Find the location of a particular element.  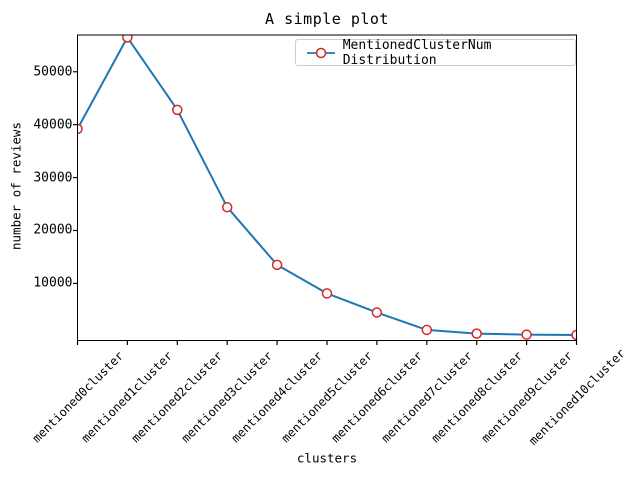

legend-box: MentionedClusterNum Distribution is located at coordinates (435, 52).